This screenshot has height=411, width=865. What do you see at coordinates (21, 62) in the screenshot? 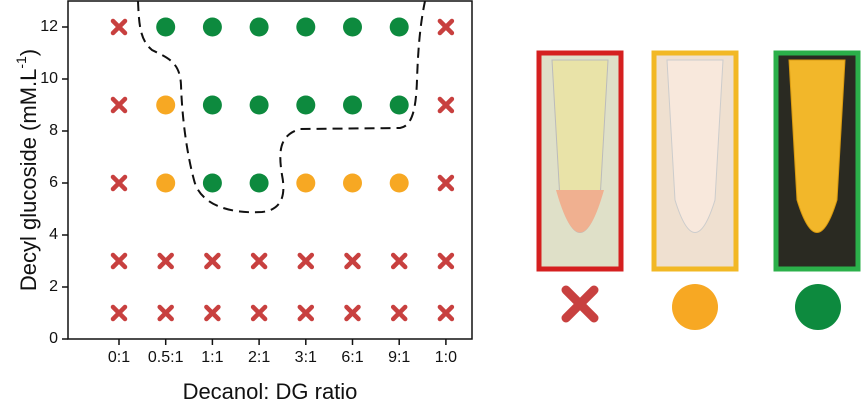
I see `y-axis-label-sup: -1` at bounding box center [21, 62].